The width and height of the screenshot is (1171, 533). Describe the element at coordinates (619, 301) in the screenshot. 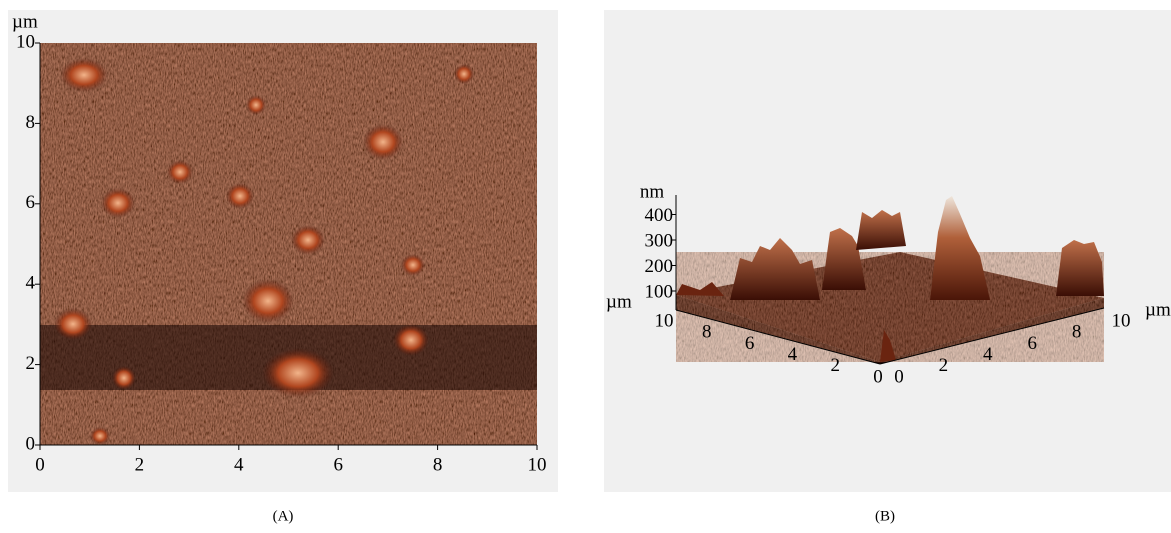

I see `left-unit-label: µm` at that location.